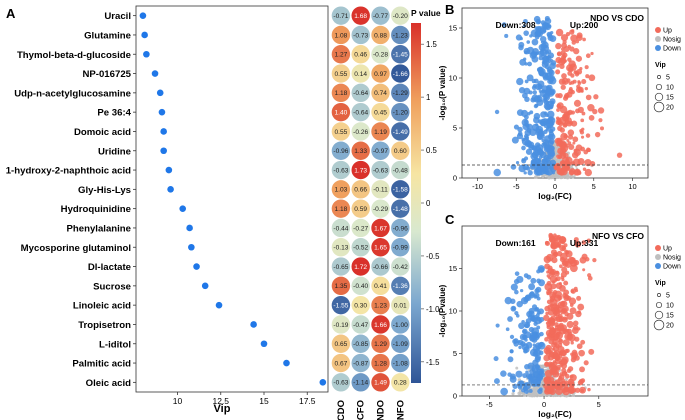  What do you see at coordinates (477, 186) in the screenshot?
I see `x-tick-label: -10` at bounding box center [477, 186].